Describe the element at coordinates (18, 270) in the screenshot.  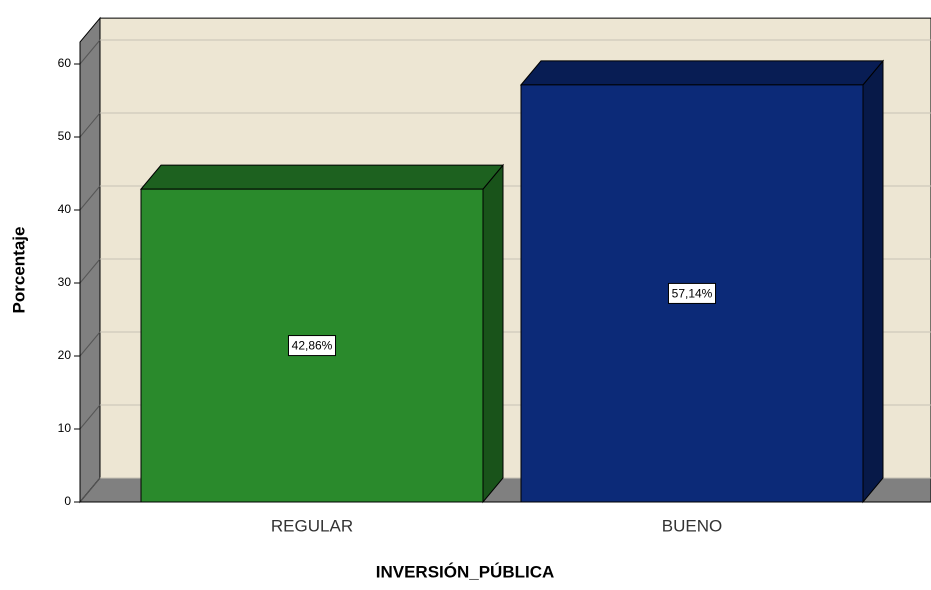
I see `y-axis-title: Porcentaje` at that location.